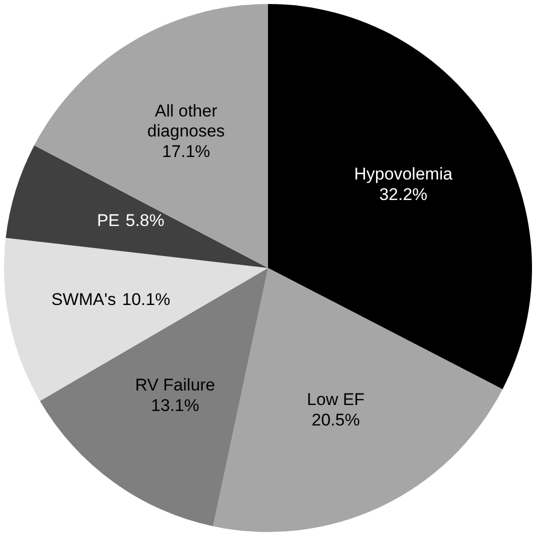 The width and height of the screenshot is (536, 539). I want to click on data-label: 17.1%, so click(186, 151).